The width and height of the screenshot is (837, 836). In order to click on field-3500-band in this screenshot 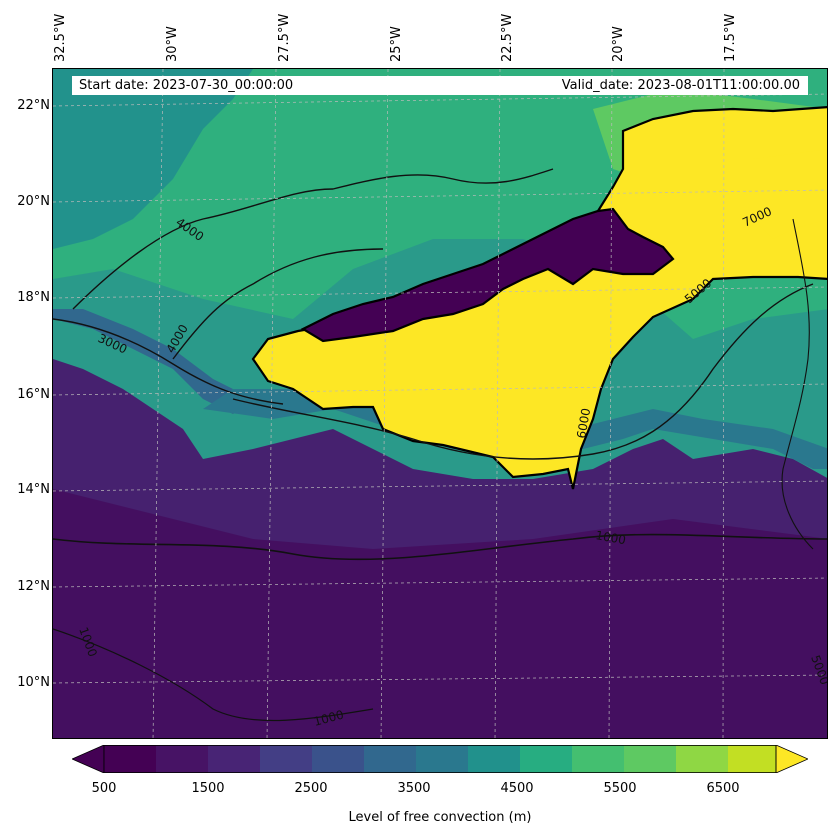, I will do `click(515, 429)`.